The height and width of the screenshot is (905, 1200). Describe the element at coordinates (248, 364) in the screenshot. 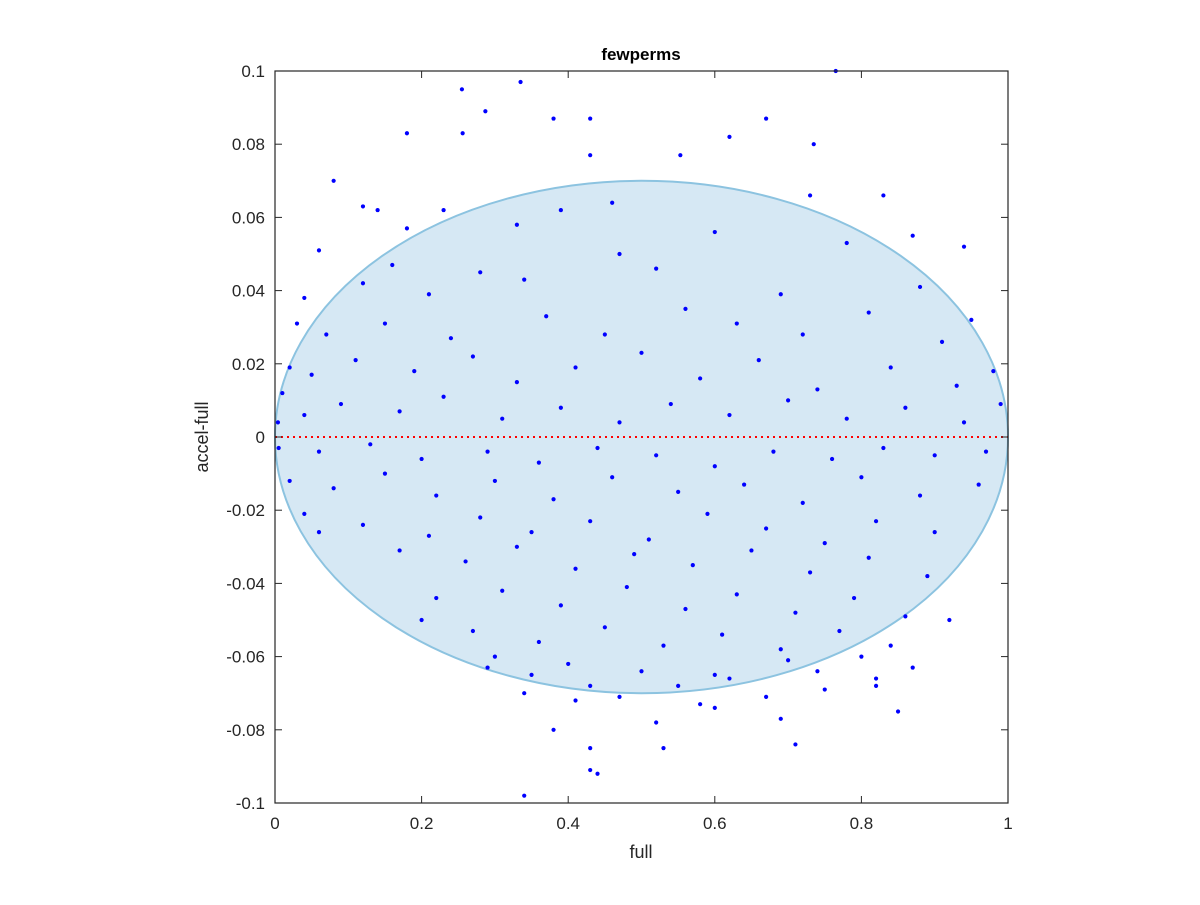

I see `y-tick-label: 0.02` at that location.